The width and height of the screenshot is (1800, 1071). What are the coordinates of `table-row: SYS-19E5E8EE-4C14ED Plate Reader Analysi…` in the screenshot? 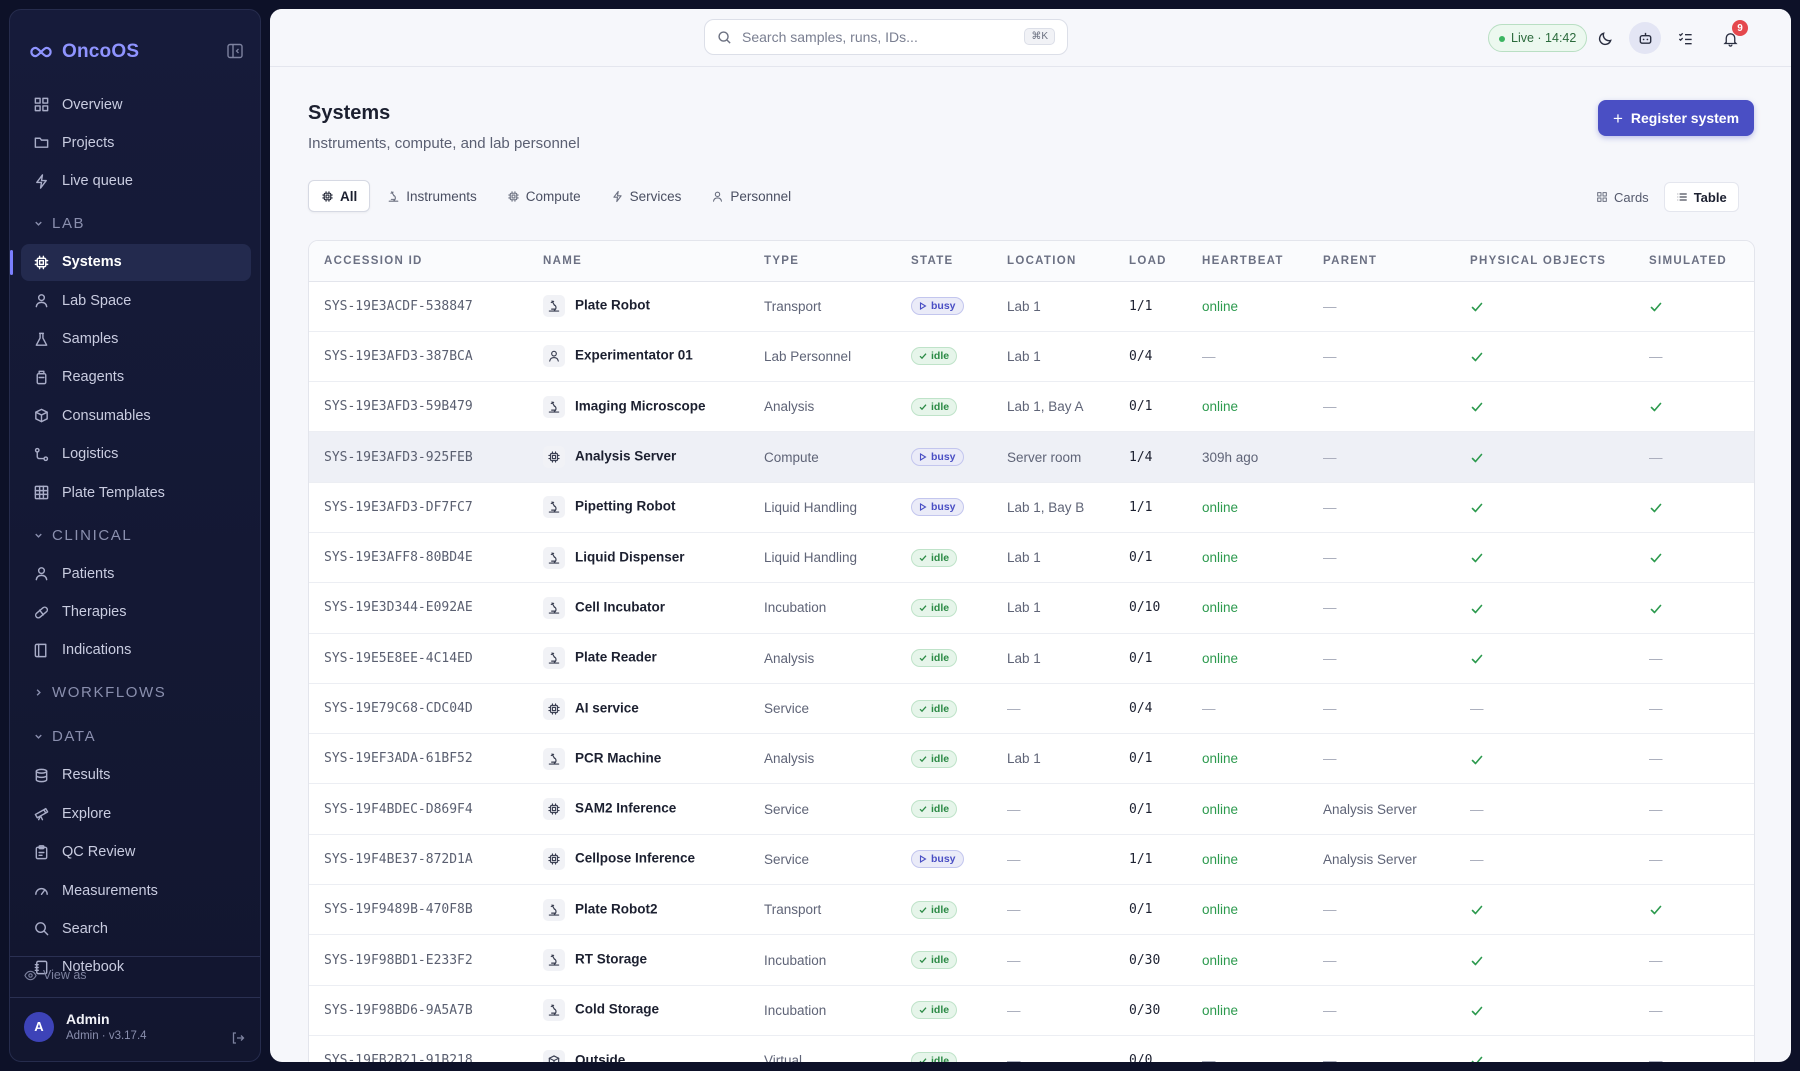 It's located at (1031, 658).